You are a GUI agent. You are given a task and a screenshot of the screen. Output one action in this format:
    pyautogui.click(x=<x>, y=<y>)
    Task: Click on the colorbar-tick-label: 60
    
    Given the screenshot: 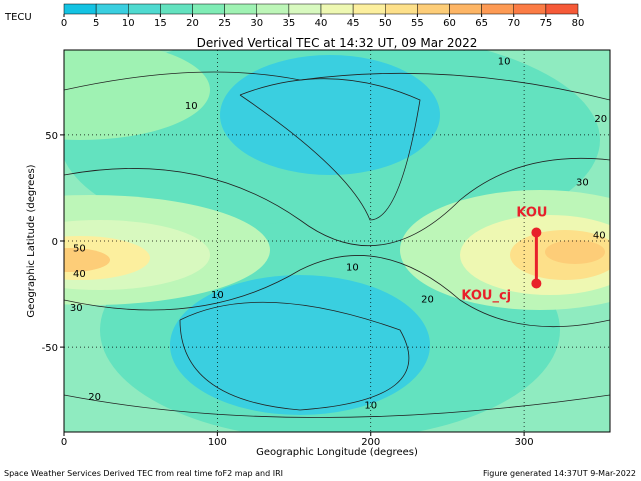 What is the action you would take?
    pyautogui.click(x=449, y=23)
    